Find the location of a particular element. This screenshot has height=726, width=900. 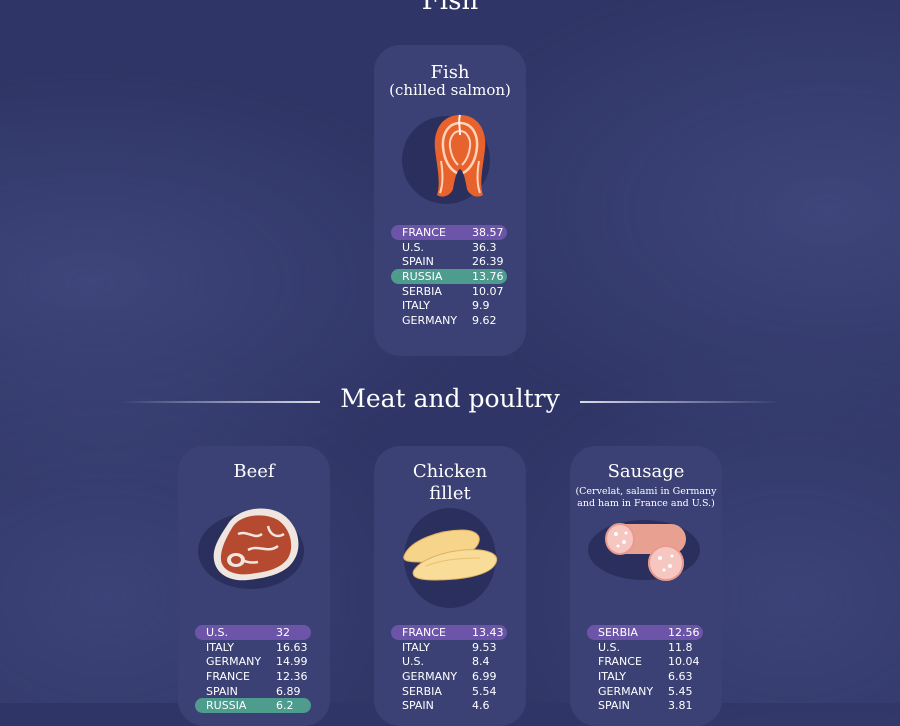

list-item: U.S. 36.3 is located at coordinates (449, 247).